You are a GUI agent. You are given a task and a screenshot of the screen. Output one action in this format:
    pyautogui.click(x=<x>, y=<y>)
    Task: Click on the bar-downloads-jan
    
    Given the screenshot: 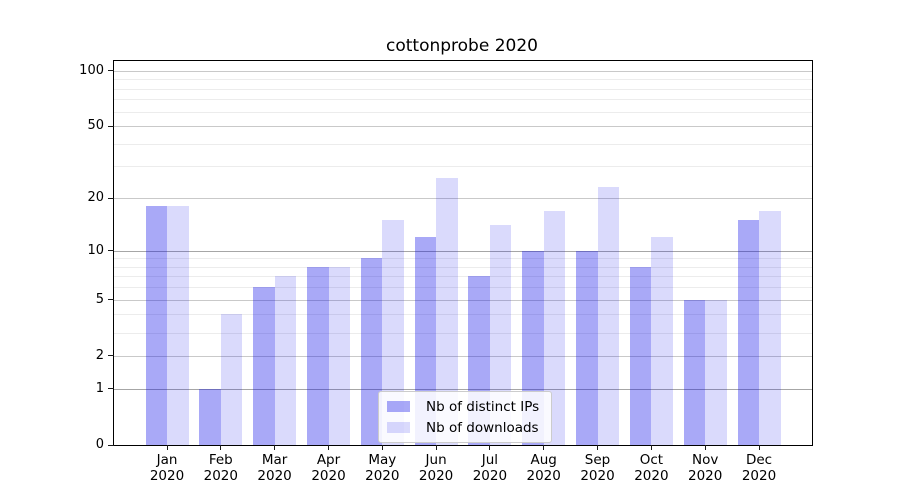 What is the action you would take?
    pyautogui.click(x=178, y=325)
    